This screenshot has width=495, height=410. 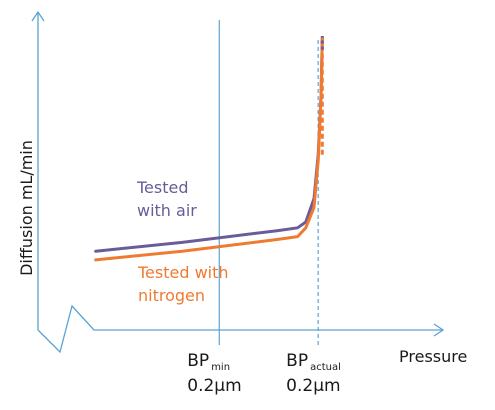 I want to click on marker-value-min: 0.2µm, so click(x=214, y=386).